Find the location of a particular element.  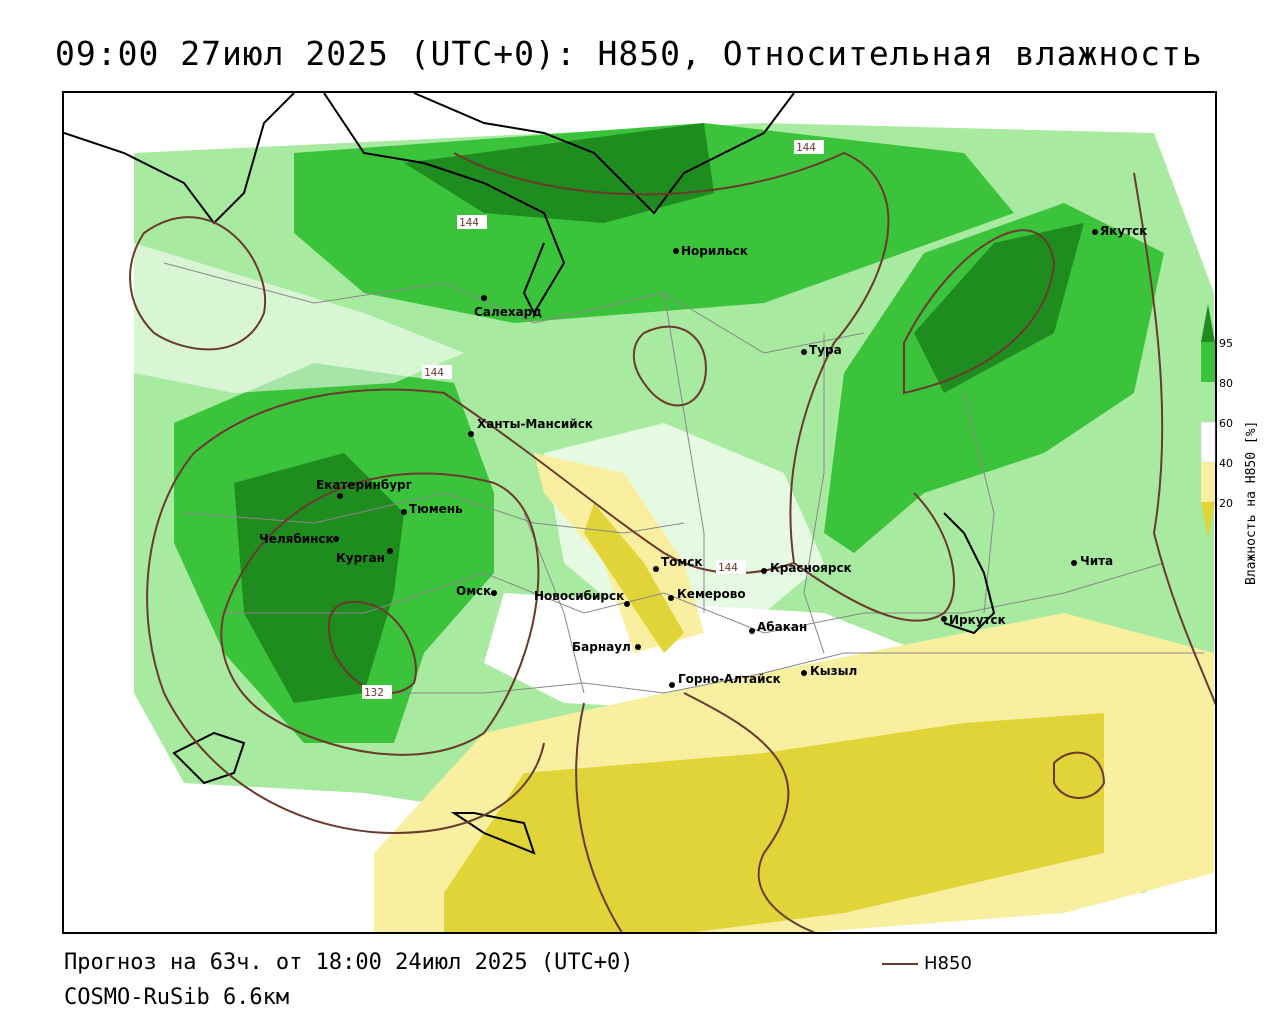

city-marker: Кызыл is located at coordinates (829, 671).